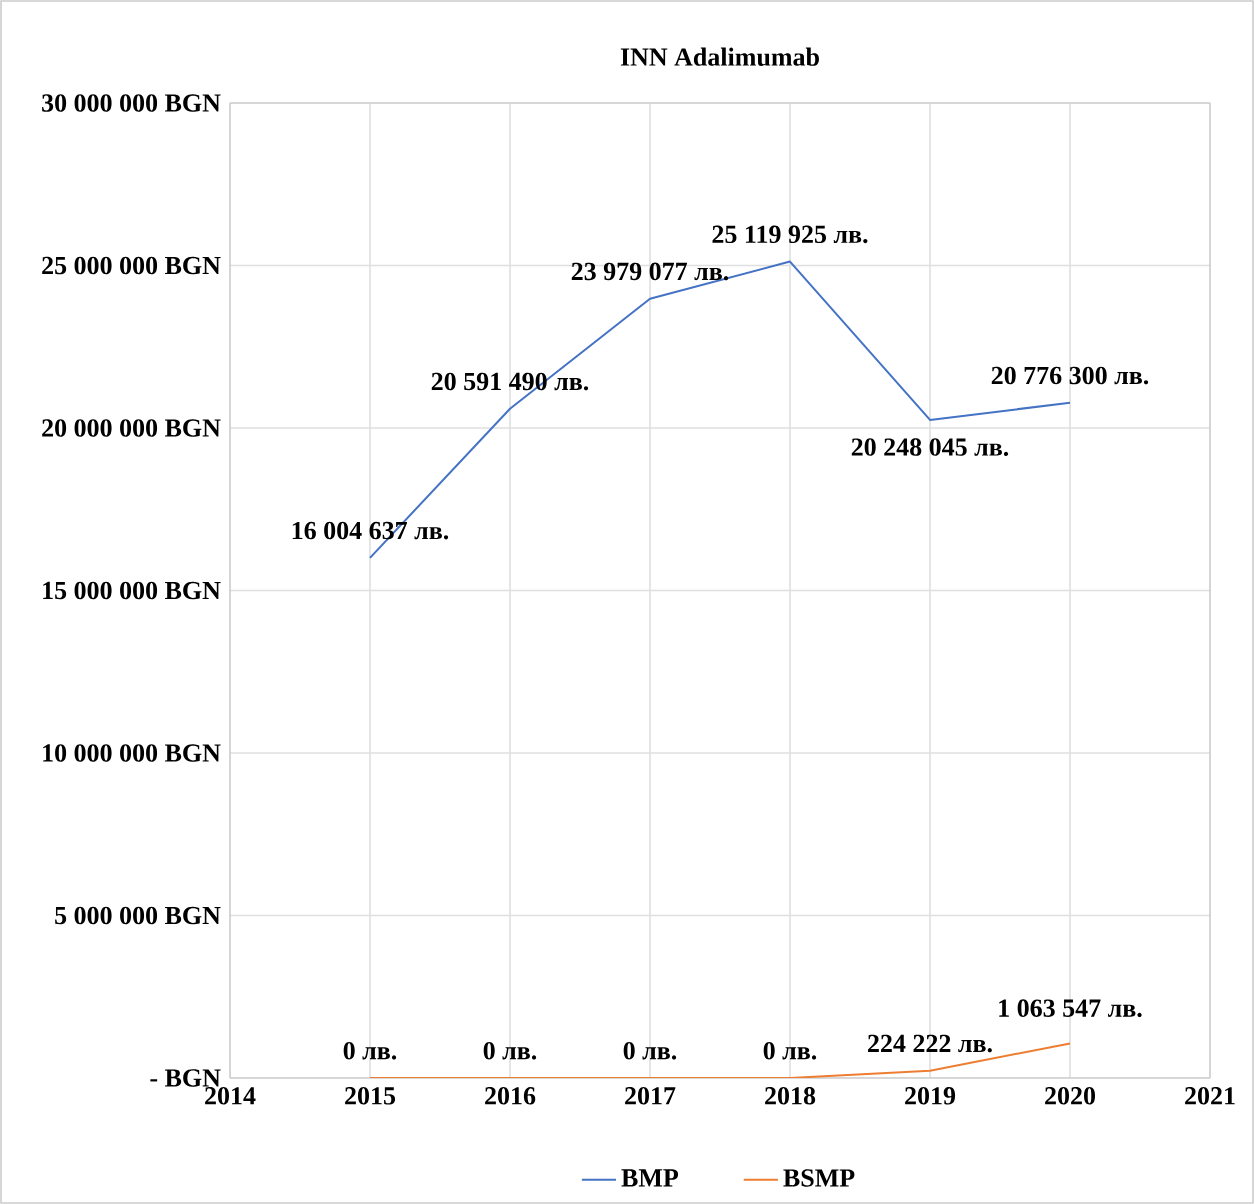 The image size is (1254, 1204). What do you see at coordinates (1070, 375) in the screenshot?
I see `data-label: 20 776 300 лв.` at bounding box center [1070, 375].